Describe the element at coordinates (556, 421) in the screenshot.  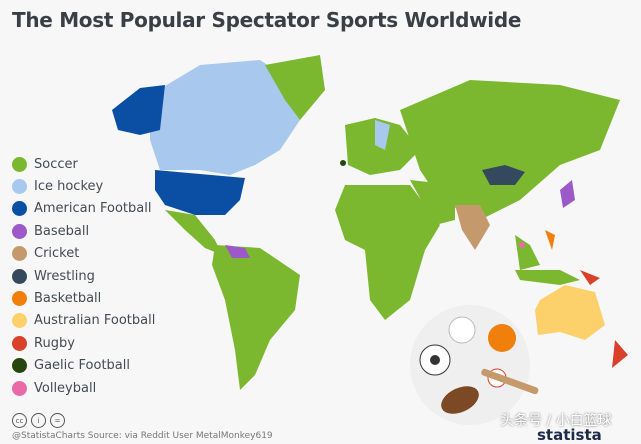
I see `watermark: 头条号 / 小白篮球` at that location.